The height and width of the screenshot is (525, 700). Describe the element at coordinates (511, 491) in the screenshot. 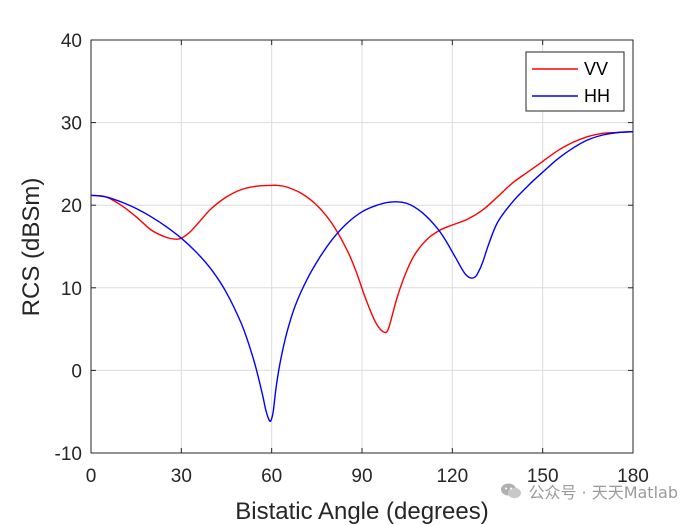

I see `wechat-icon` at that location.